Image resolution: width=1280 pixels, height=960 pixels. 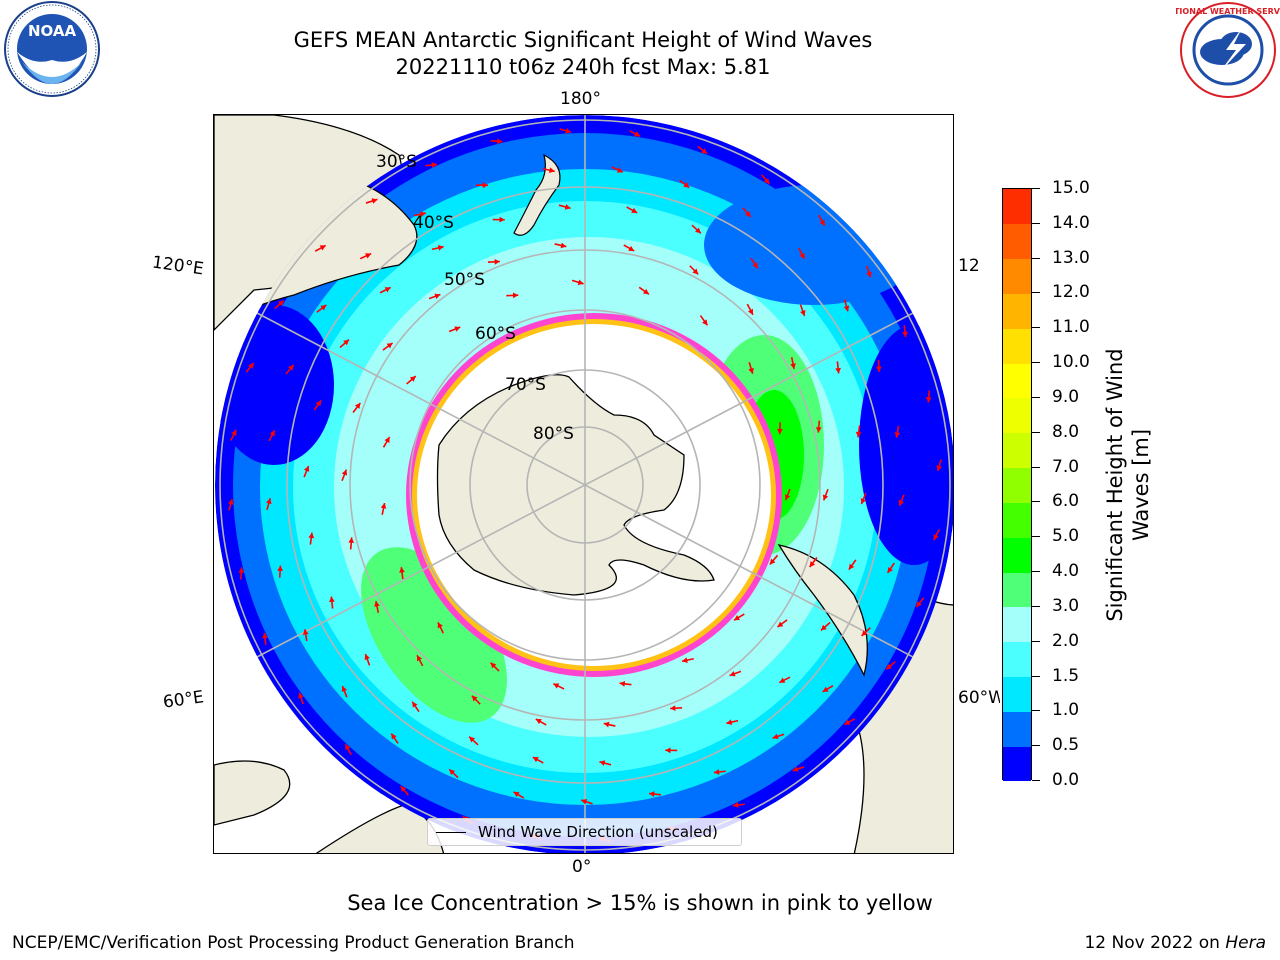 I want to click on colorbar-tick-label: 13.0, so click(x=1071, y=257).